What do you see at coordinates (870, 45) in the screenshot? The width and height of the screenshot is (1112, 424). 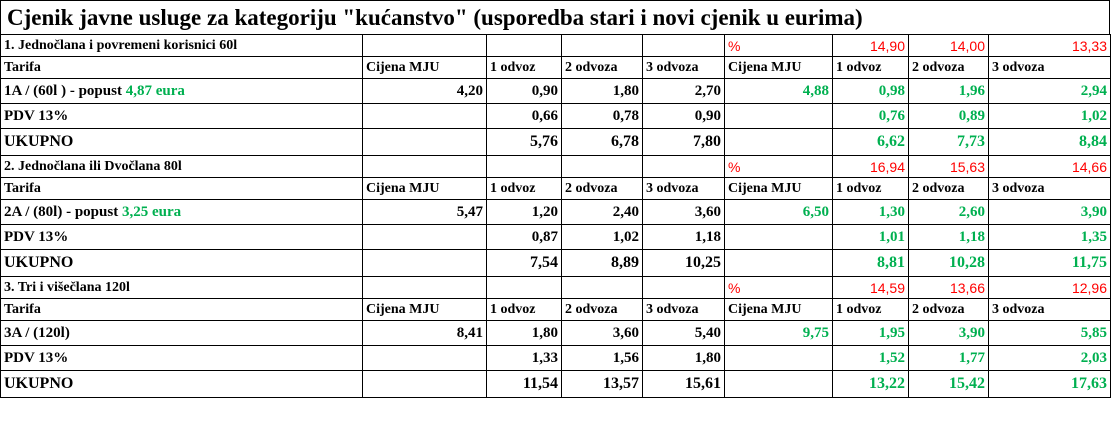 I see `percent-change-value: 14,90` at bounding box center [870, 45].